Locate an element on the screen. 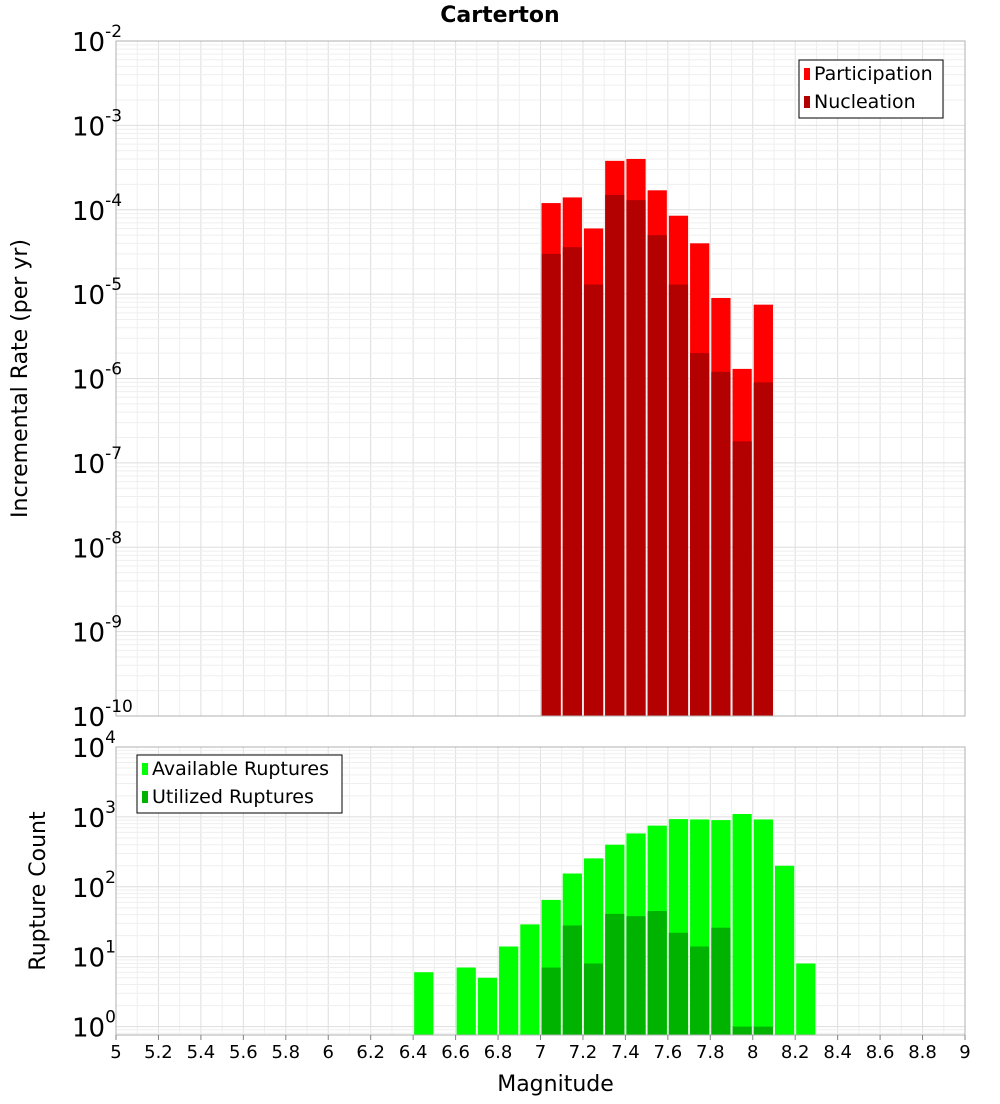 The image size is (1000, 1104). x-tick-label: 7.4 is located at coordinates (625, 1052).